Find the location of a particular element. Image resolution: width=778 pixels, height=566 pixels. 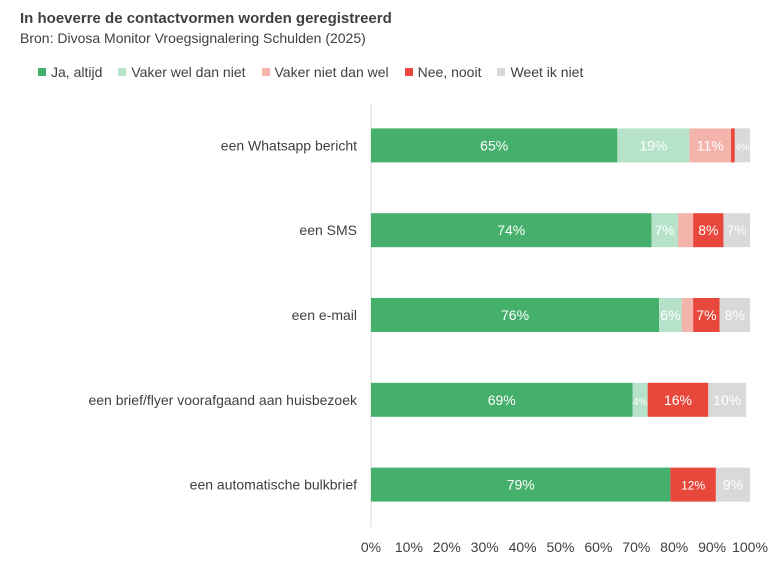

legend-label: Vaker wel dan niet is located at coordinates (188, 72).